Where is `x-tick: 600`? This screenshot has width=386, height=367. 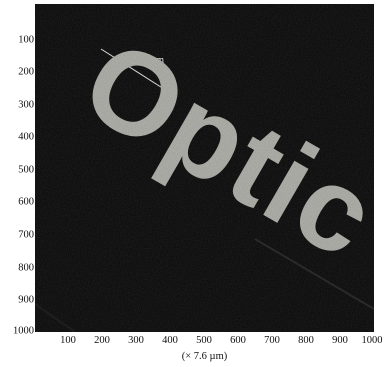 x-tick: 600 is located at coordinates (238, 340).